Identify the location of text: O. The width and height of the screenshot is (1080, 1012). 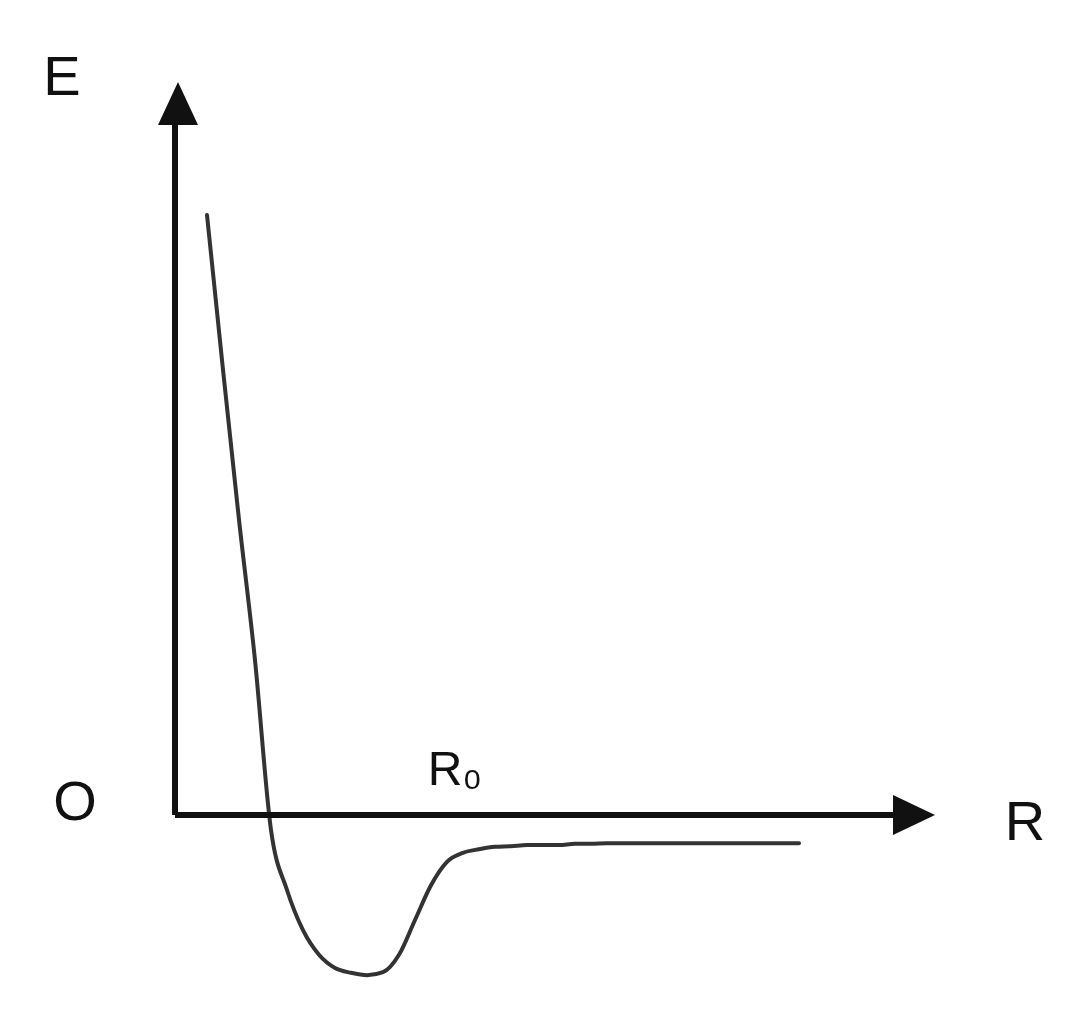
(75, 800).